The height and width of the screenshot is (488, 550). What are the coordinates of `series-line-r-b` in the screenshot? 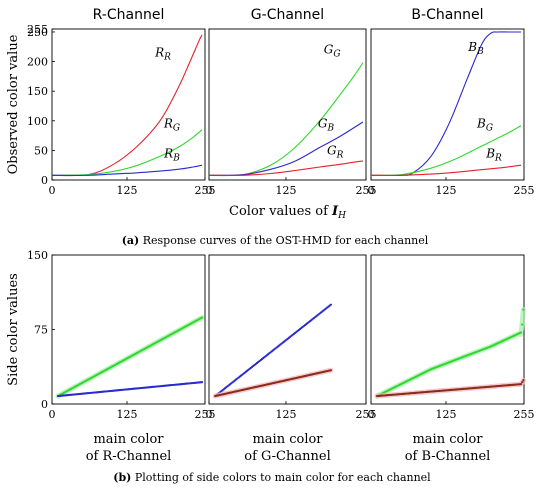 It's located at (127, 170).